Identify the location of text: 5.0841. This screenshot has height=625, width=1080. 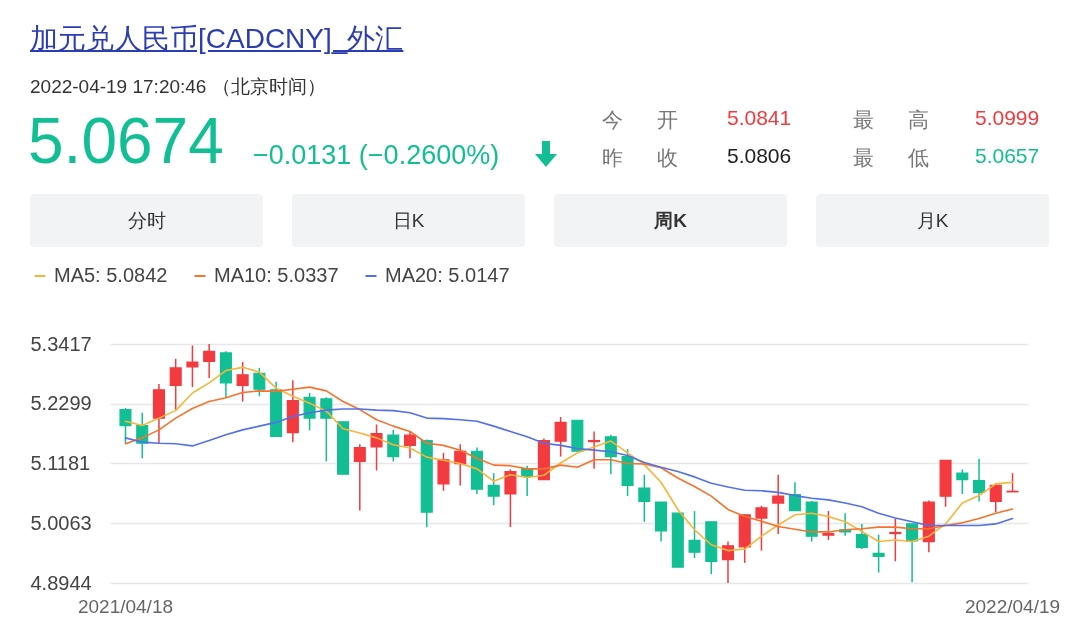
(759, 118).